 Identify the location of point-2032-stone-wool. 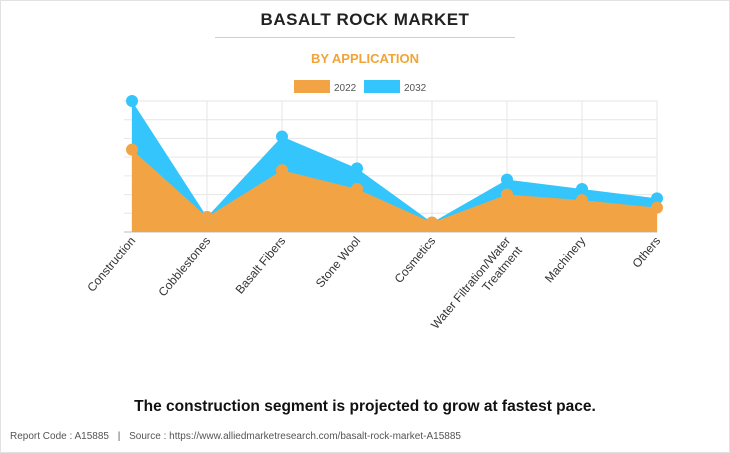
(357, 168).